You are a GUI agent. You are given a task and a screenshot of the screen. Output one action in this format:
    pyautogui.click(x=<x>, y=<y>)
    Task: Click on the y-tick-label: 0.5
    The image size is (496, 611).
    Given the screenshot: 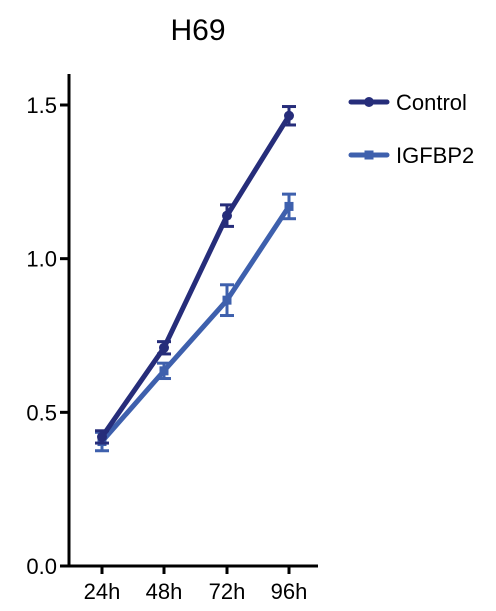 What is the action you would take?
    pyautogui.click(x=41, y=412)
    